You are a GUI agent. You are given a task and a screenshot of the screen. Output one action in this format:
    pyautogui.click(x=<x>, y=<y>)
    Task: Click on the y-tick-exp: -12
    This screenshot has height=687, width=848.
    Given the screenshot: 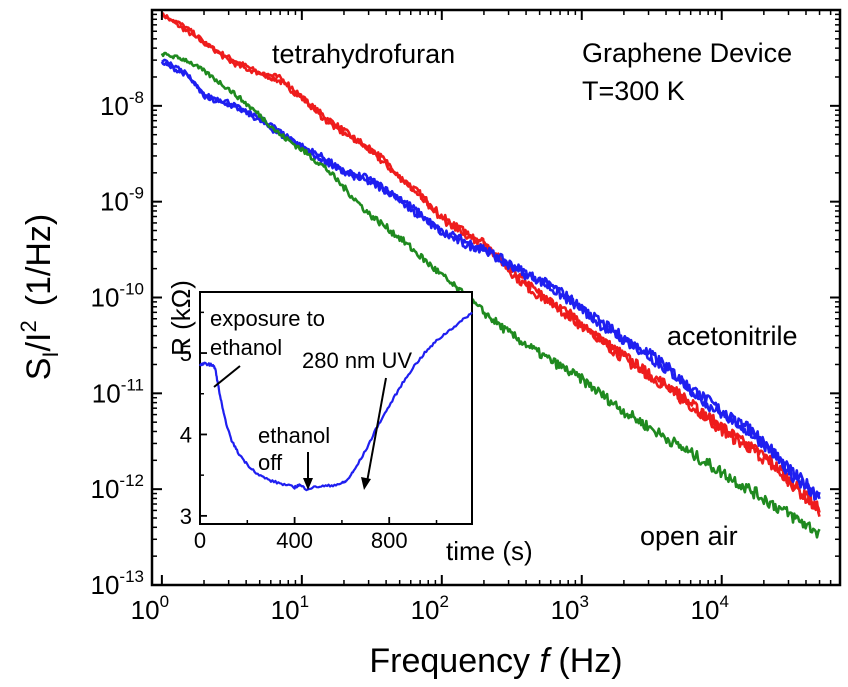 What is the action you would take?
    pyautogui.click(x=131, y=480)
    